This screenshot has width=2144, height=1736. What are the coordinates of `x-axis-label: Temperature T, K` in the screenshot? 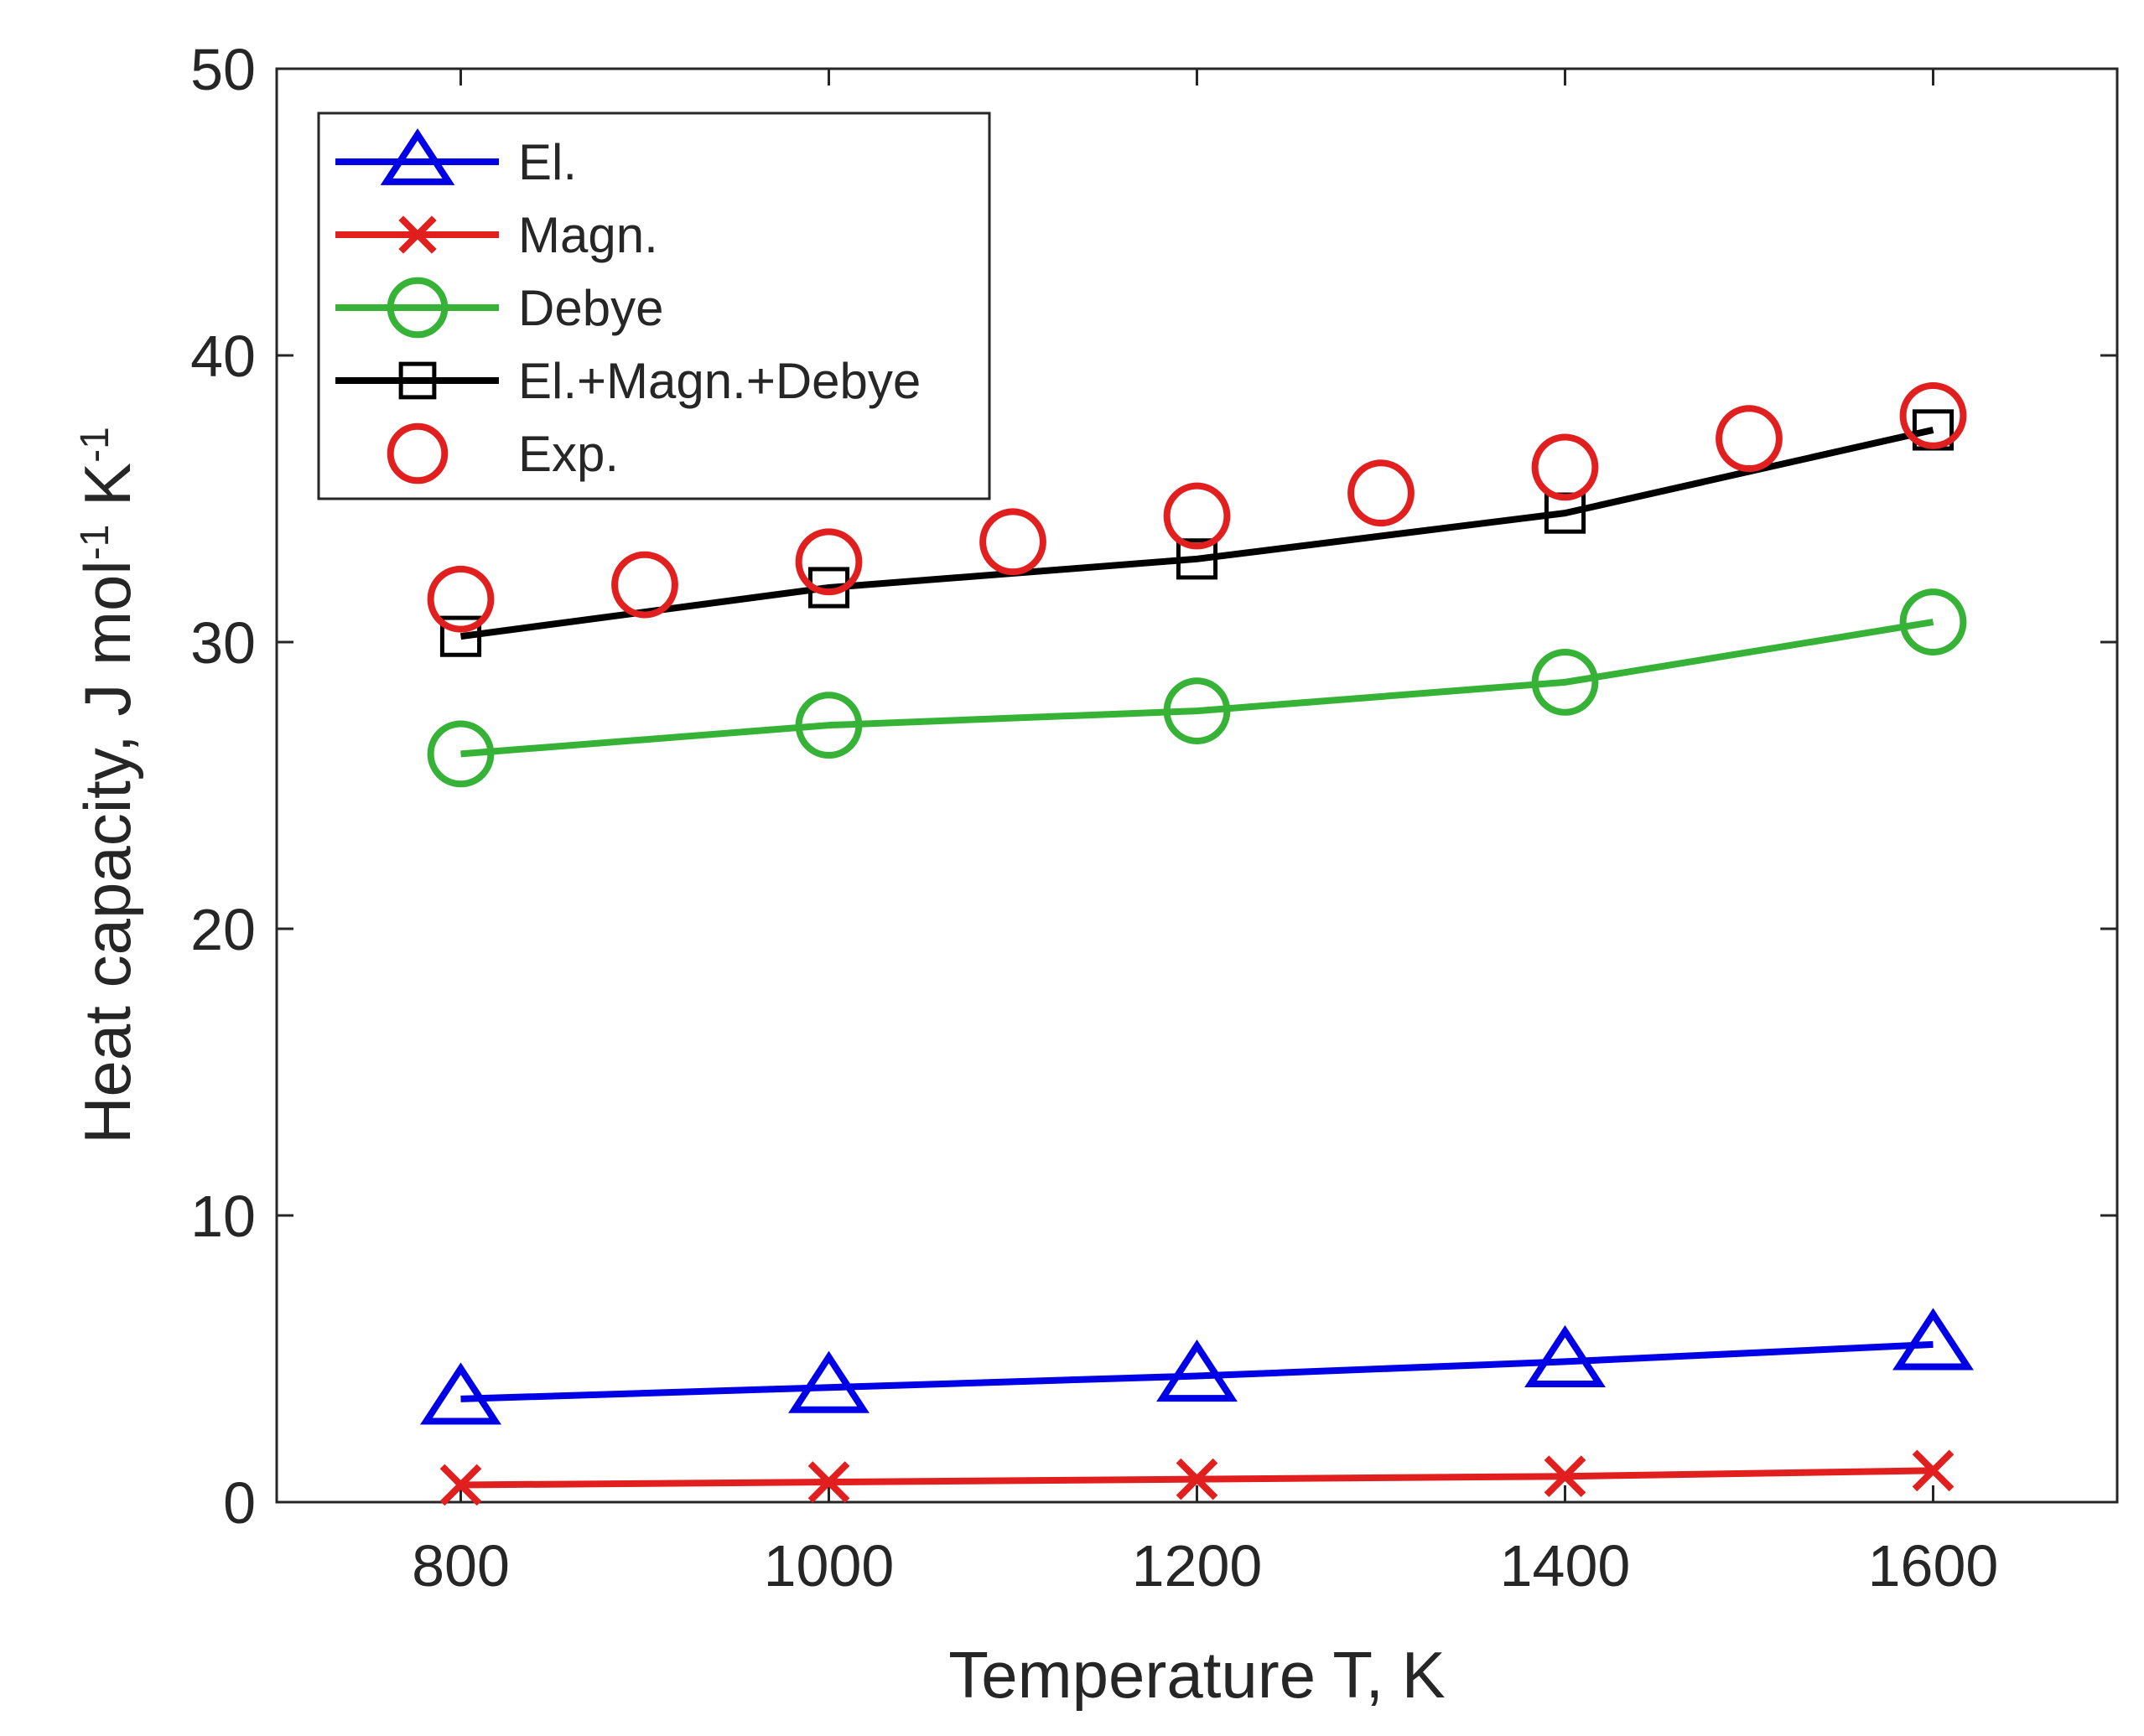 It's located at (1197, 1675).